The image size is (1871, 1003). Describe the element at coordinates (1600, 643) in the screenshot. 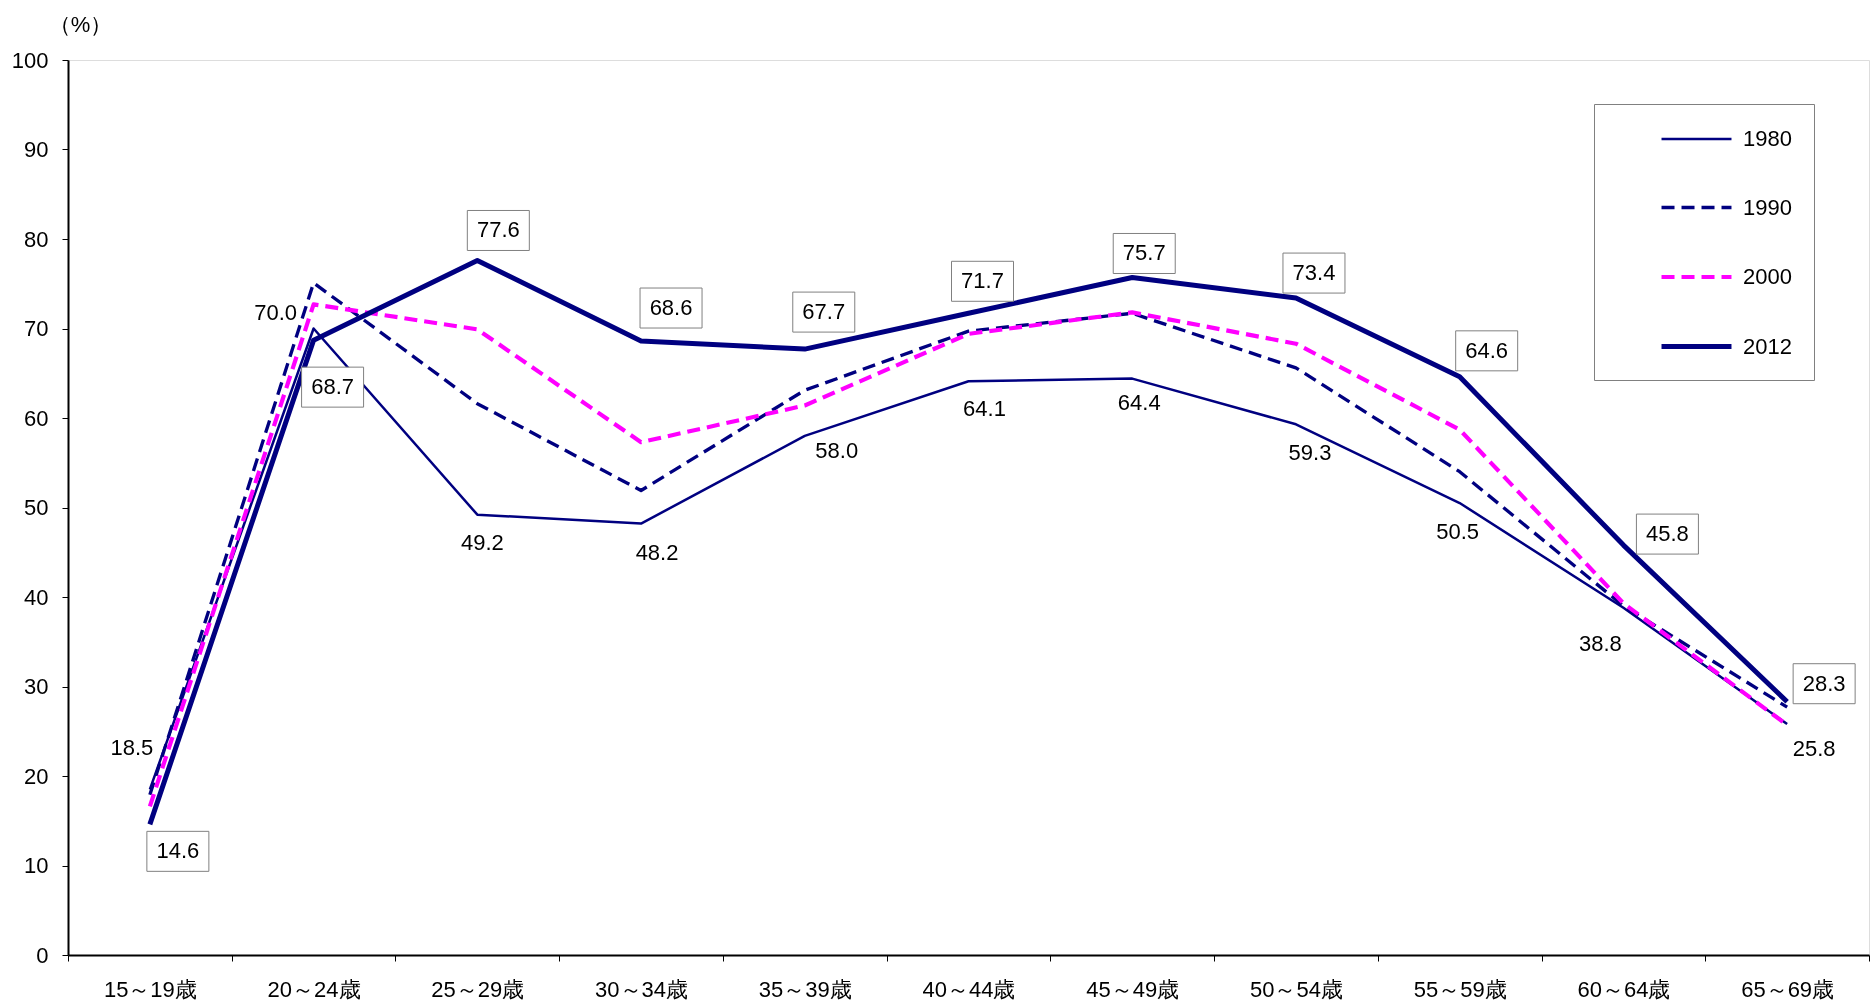

I see `data-label: 38.8` at that location.